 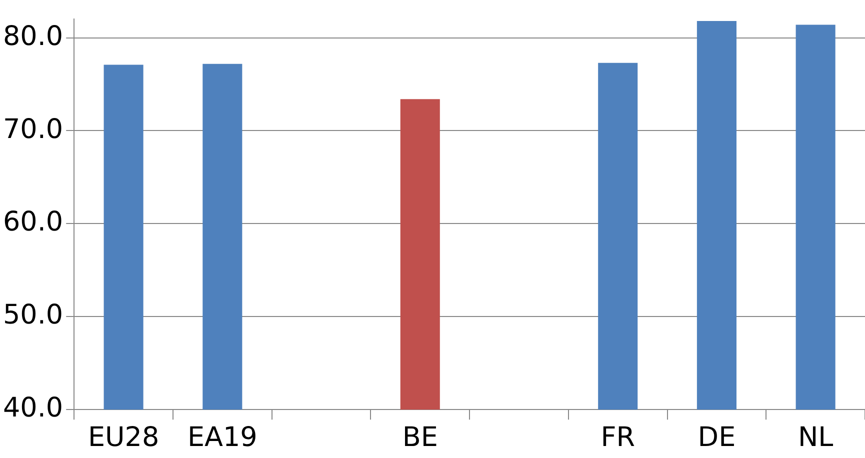 What do you see at coordinates (33, 408) in the screenshot?
I see `y-tick-label: 40.0` at bounding box center [33, 408].